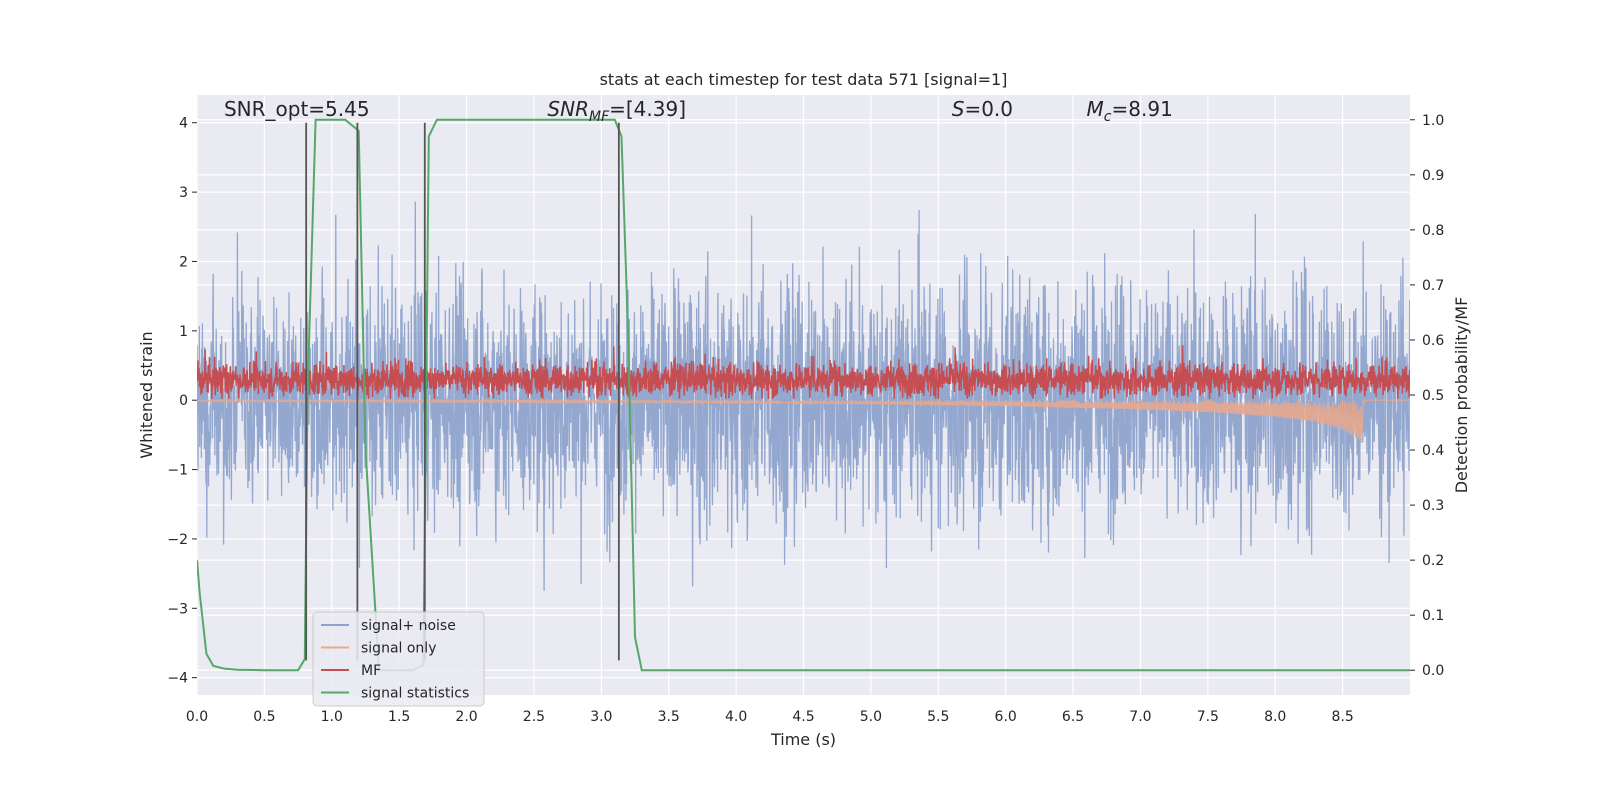 Image resolution: width=1600 pixels, height=800 pixels. I want to click on y-tick-label: −4, so click(177, 679).